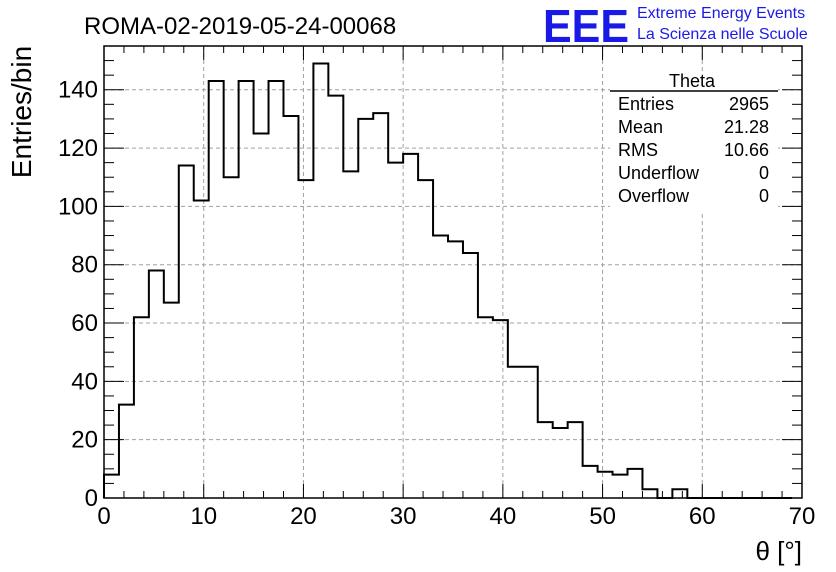 The width and height of the screenshot is (836, 572). I want to click on y-tick-label: 20, so click(84, 440).